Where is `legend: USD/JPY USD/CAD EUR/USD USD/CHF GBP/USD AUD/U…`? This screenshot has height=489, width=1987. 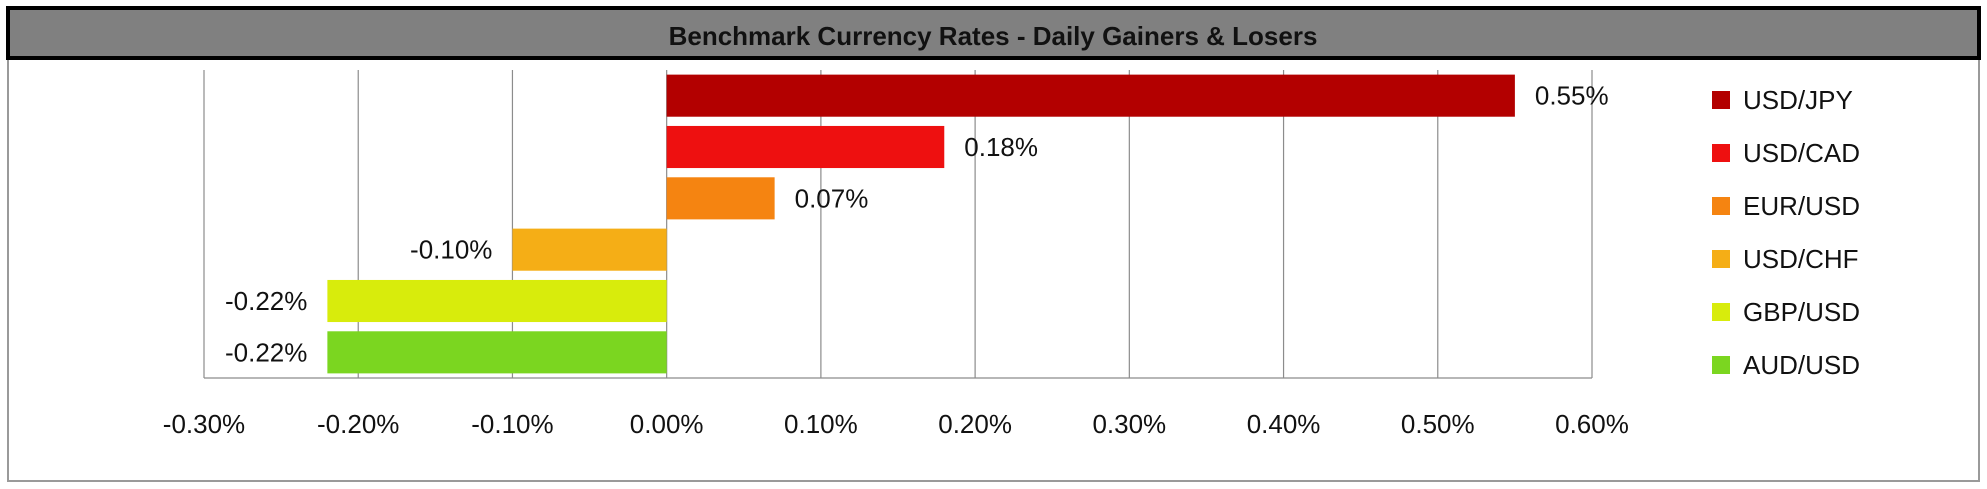
legend: USD/JPY USD/CAD EUR/USD USD/CHF GBP/USD AUD/U… is located at coordinates (1786, 232).